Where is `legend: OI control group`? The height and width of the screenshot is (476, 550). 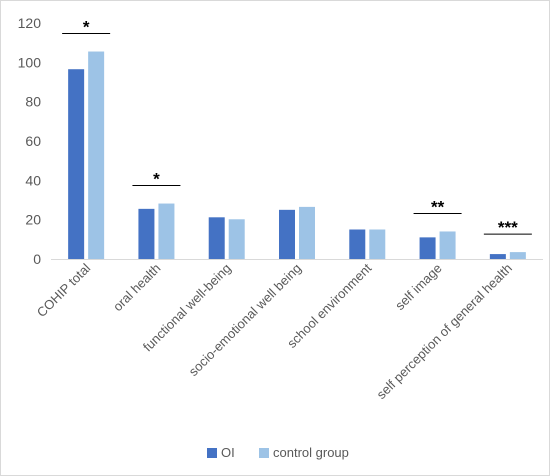 legend: OI control group is located at coordinates (278, 452).